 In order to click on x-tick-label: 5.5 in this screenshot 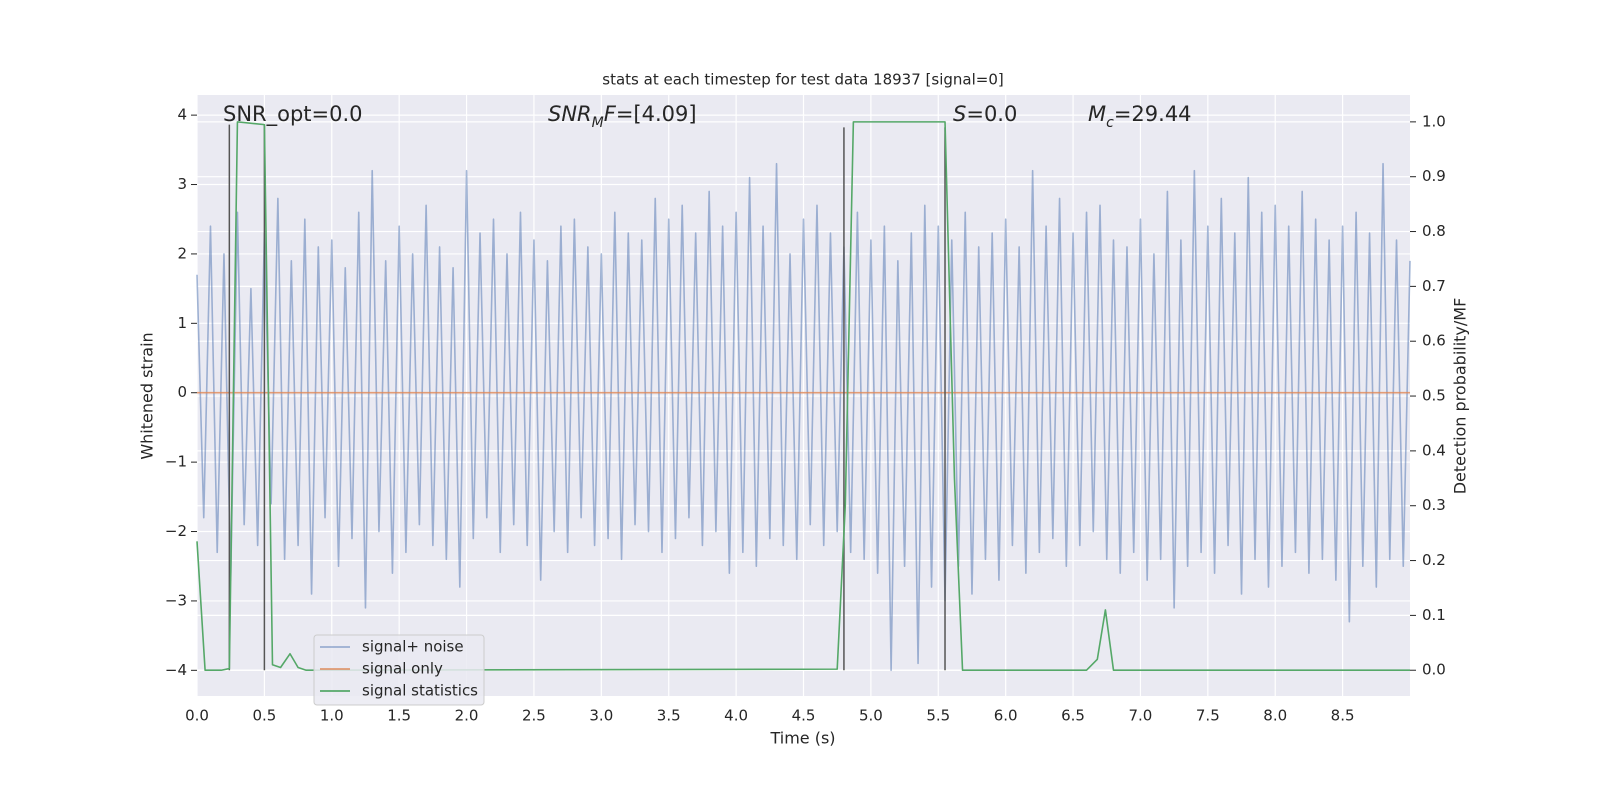, I will do `click(938, 716)`.